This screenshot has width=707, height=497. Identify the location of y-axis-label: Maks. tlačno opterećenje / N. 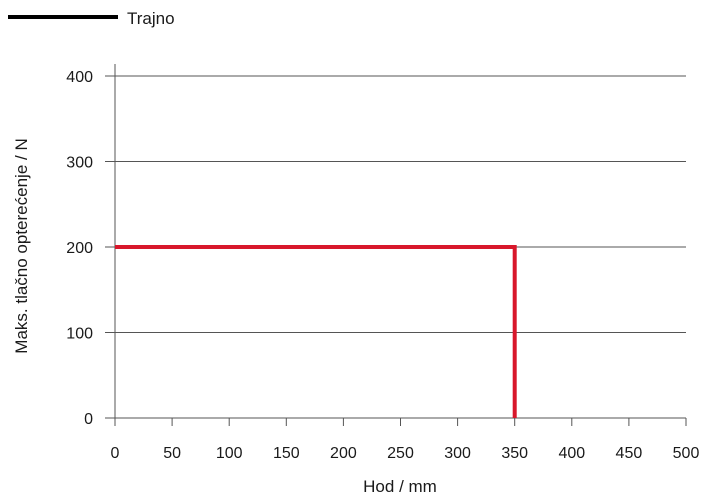
(21, 245).